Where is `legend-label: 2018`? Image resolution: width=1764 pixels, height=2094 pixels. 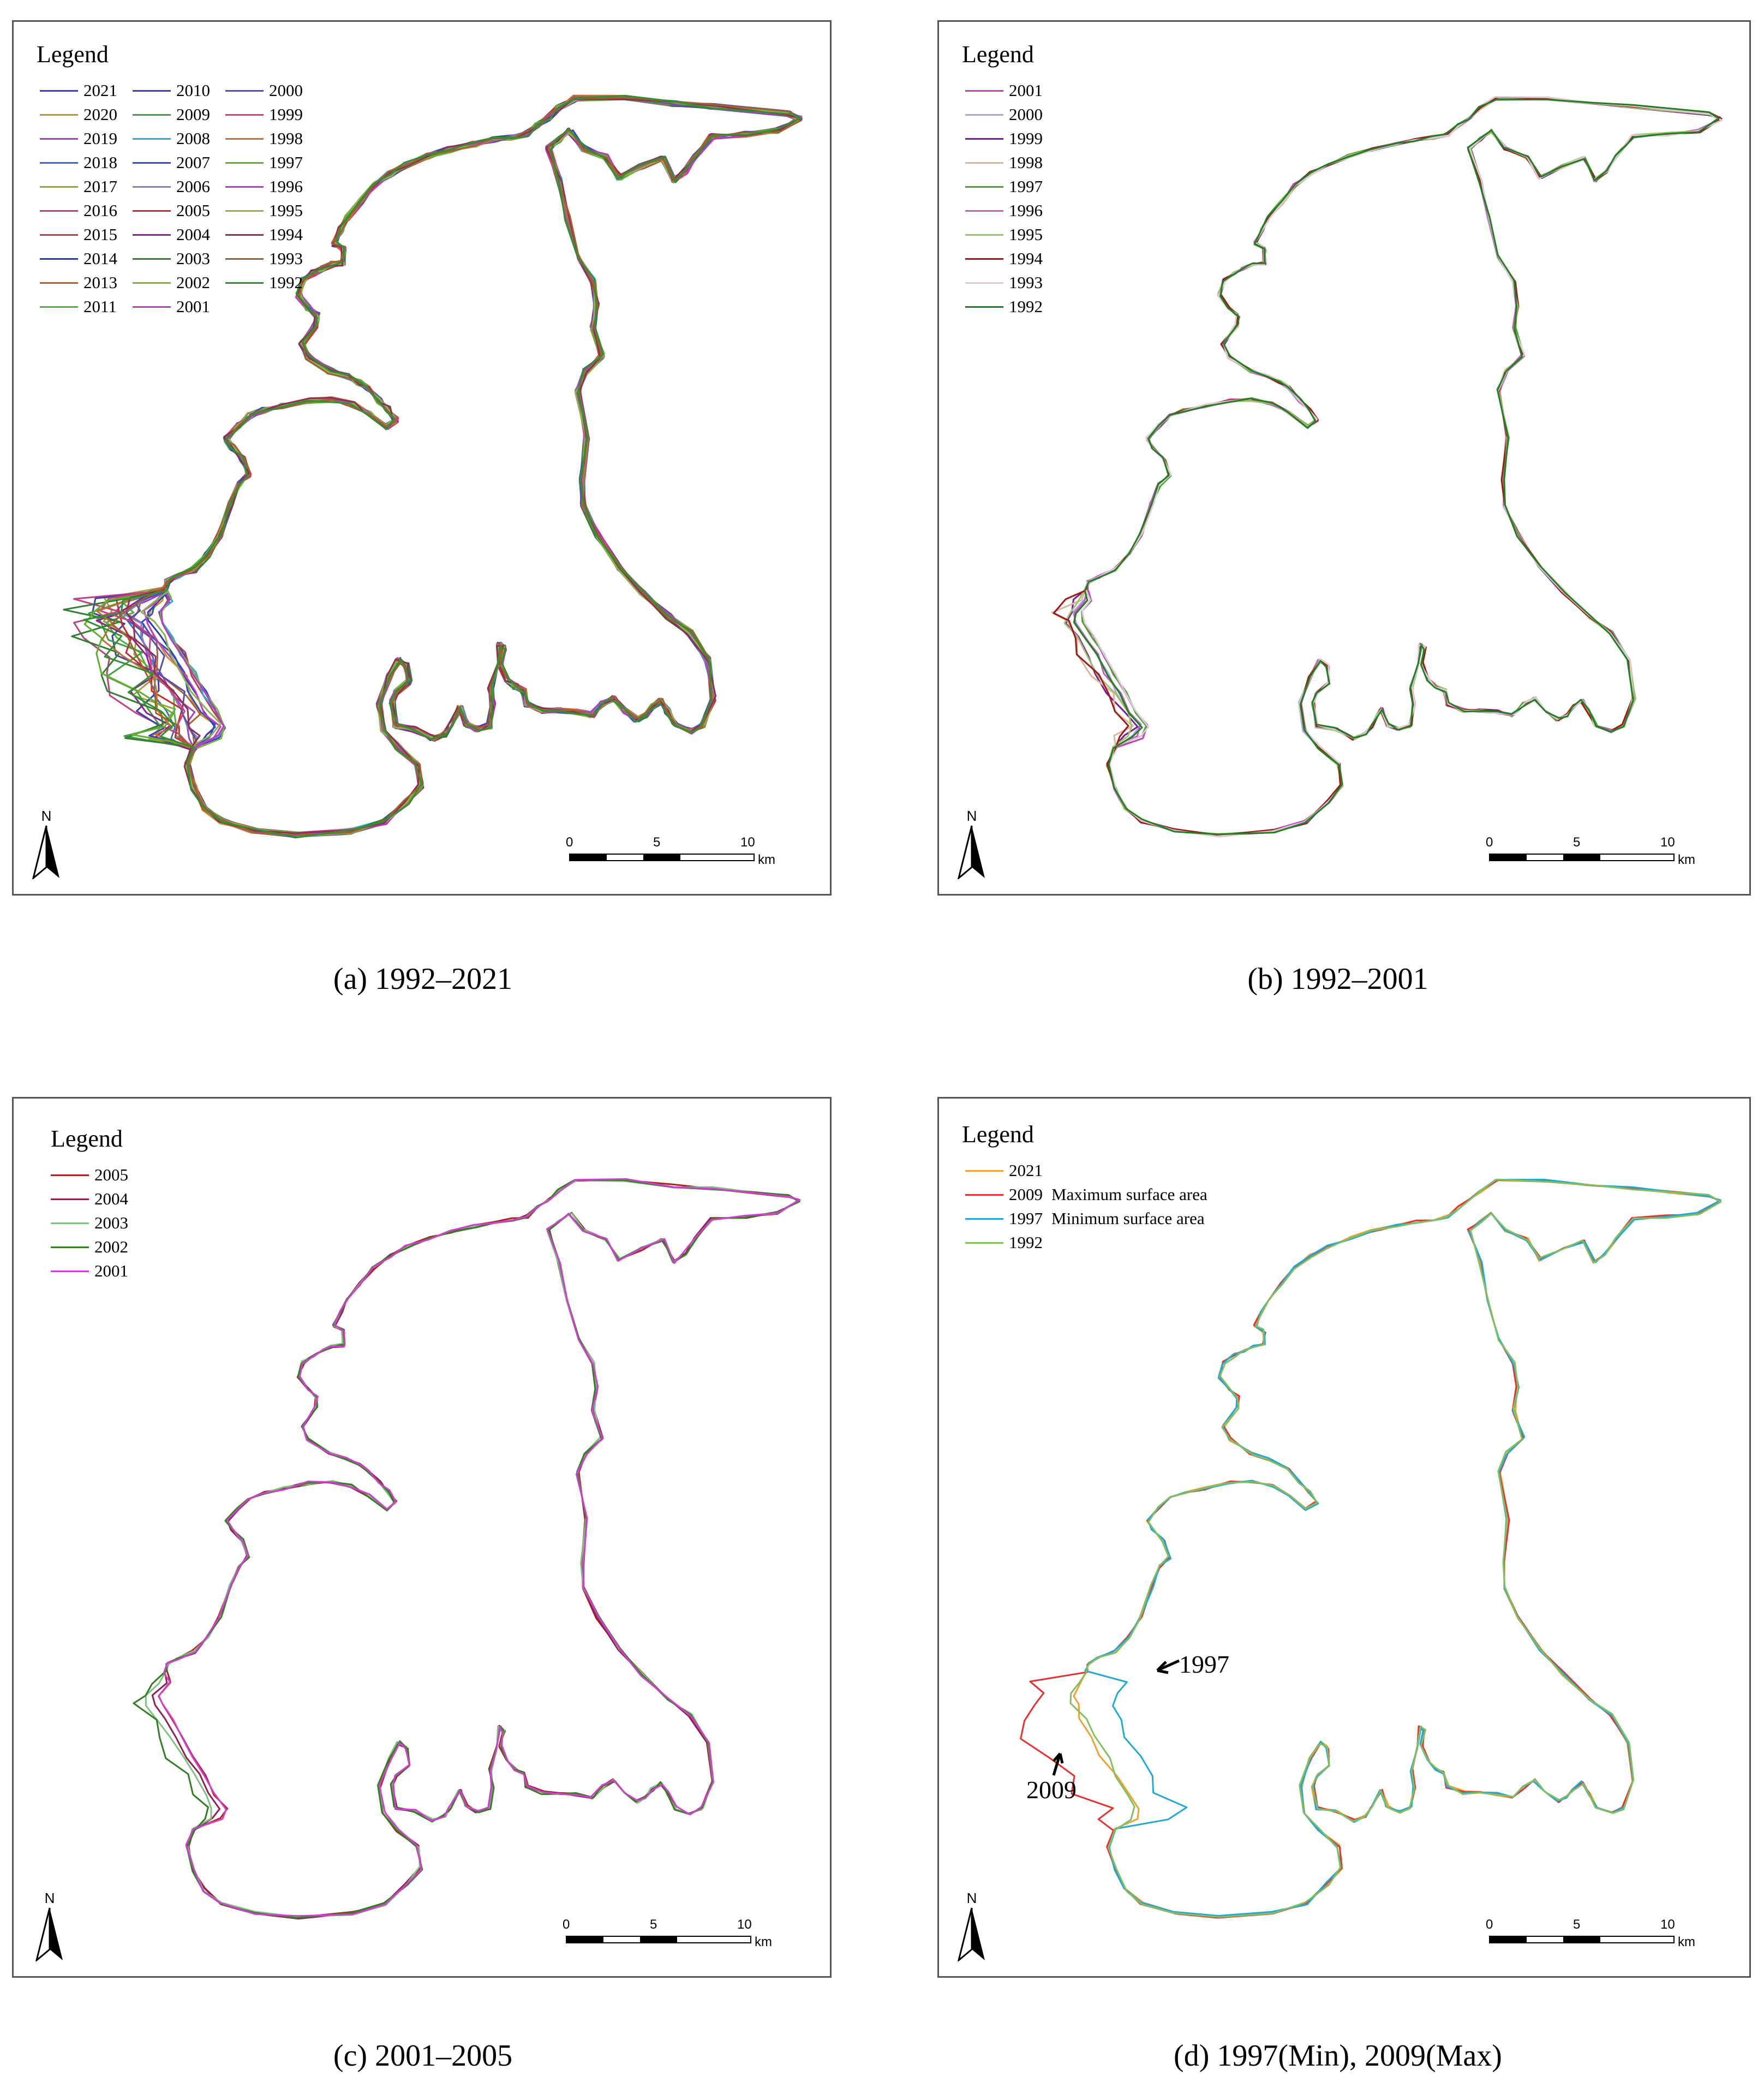 legend-label: 2018 is located at coordinates (100, 163).